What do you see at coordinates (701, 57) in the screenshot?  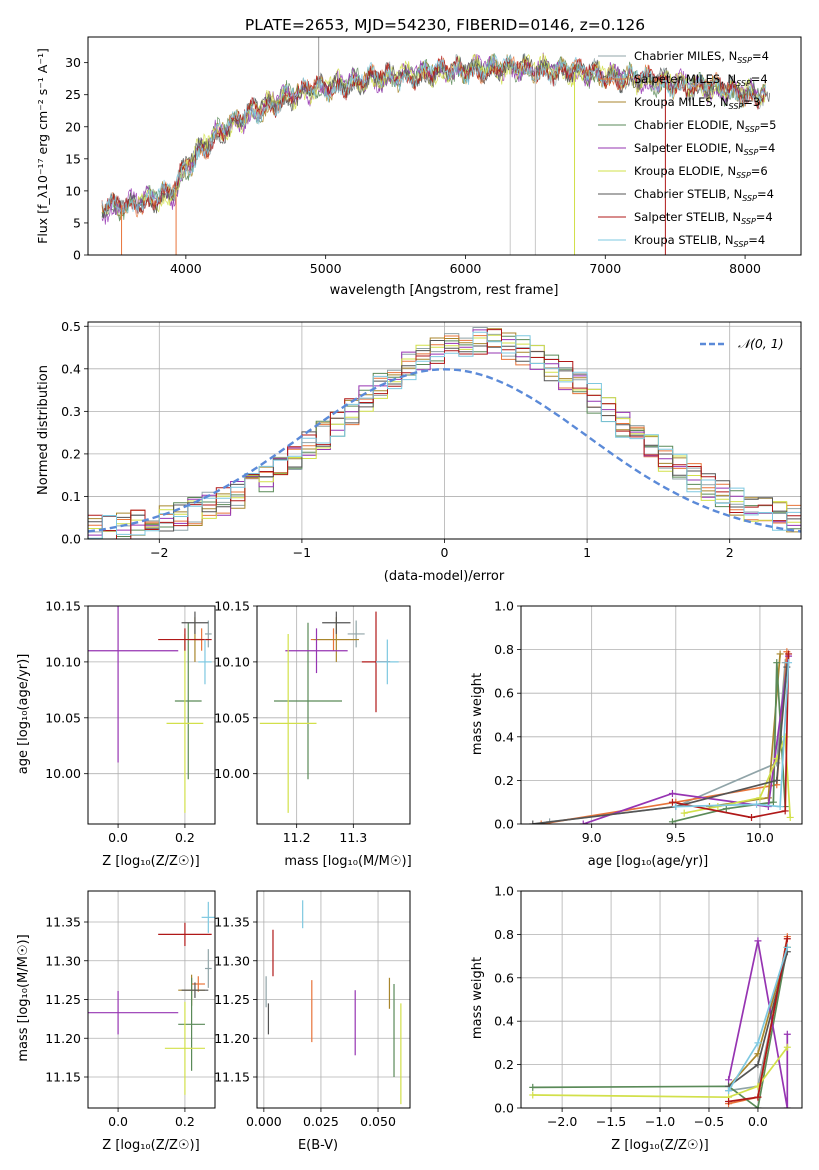 I see `legend-label: Chabrier MILES, NSSP=4` at bounding box center [701, 57].